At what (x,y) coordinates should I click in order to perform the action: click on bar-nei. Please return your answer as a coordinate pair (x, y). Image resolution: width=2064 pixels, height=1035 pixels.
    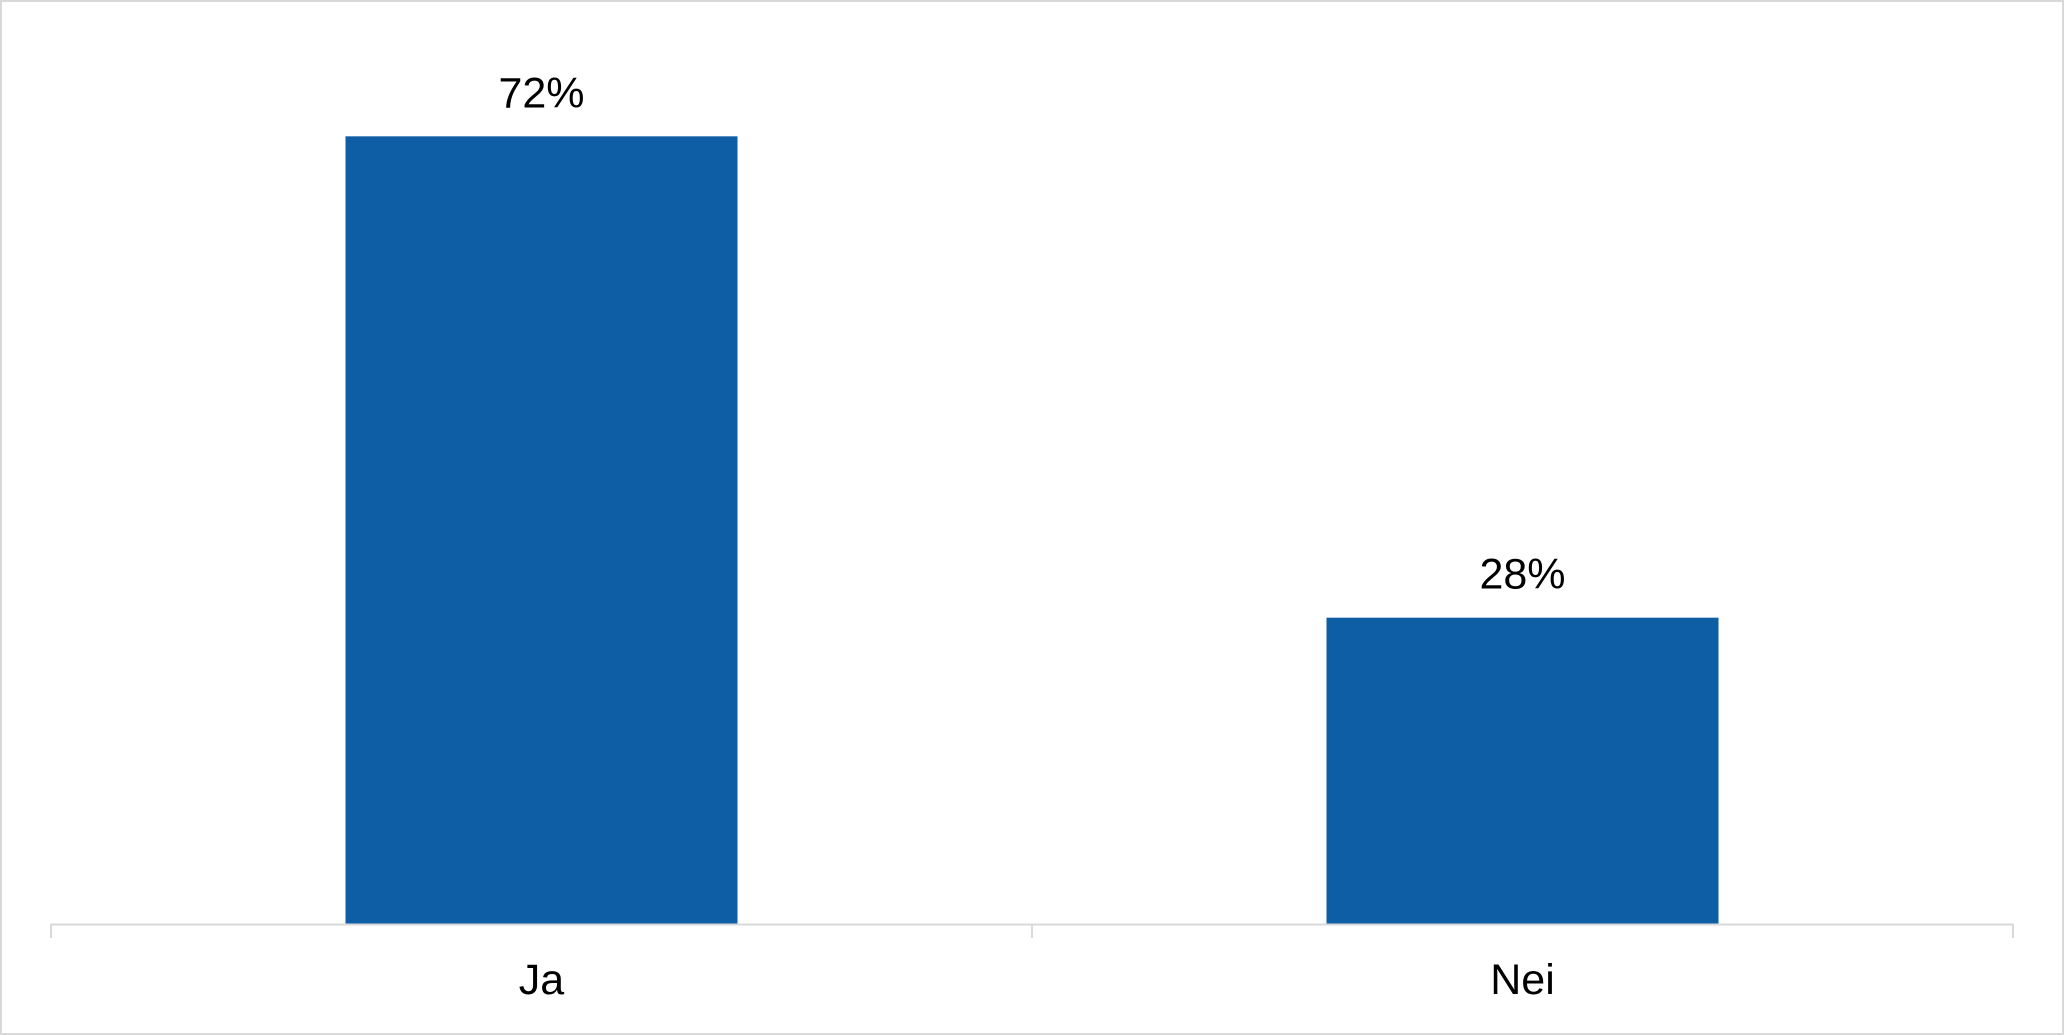
    Looking at the image, I should click on (1522, 770).